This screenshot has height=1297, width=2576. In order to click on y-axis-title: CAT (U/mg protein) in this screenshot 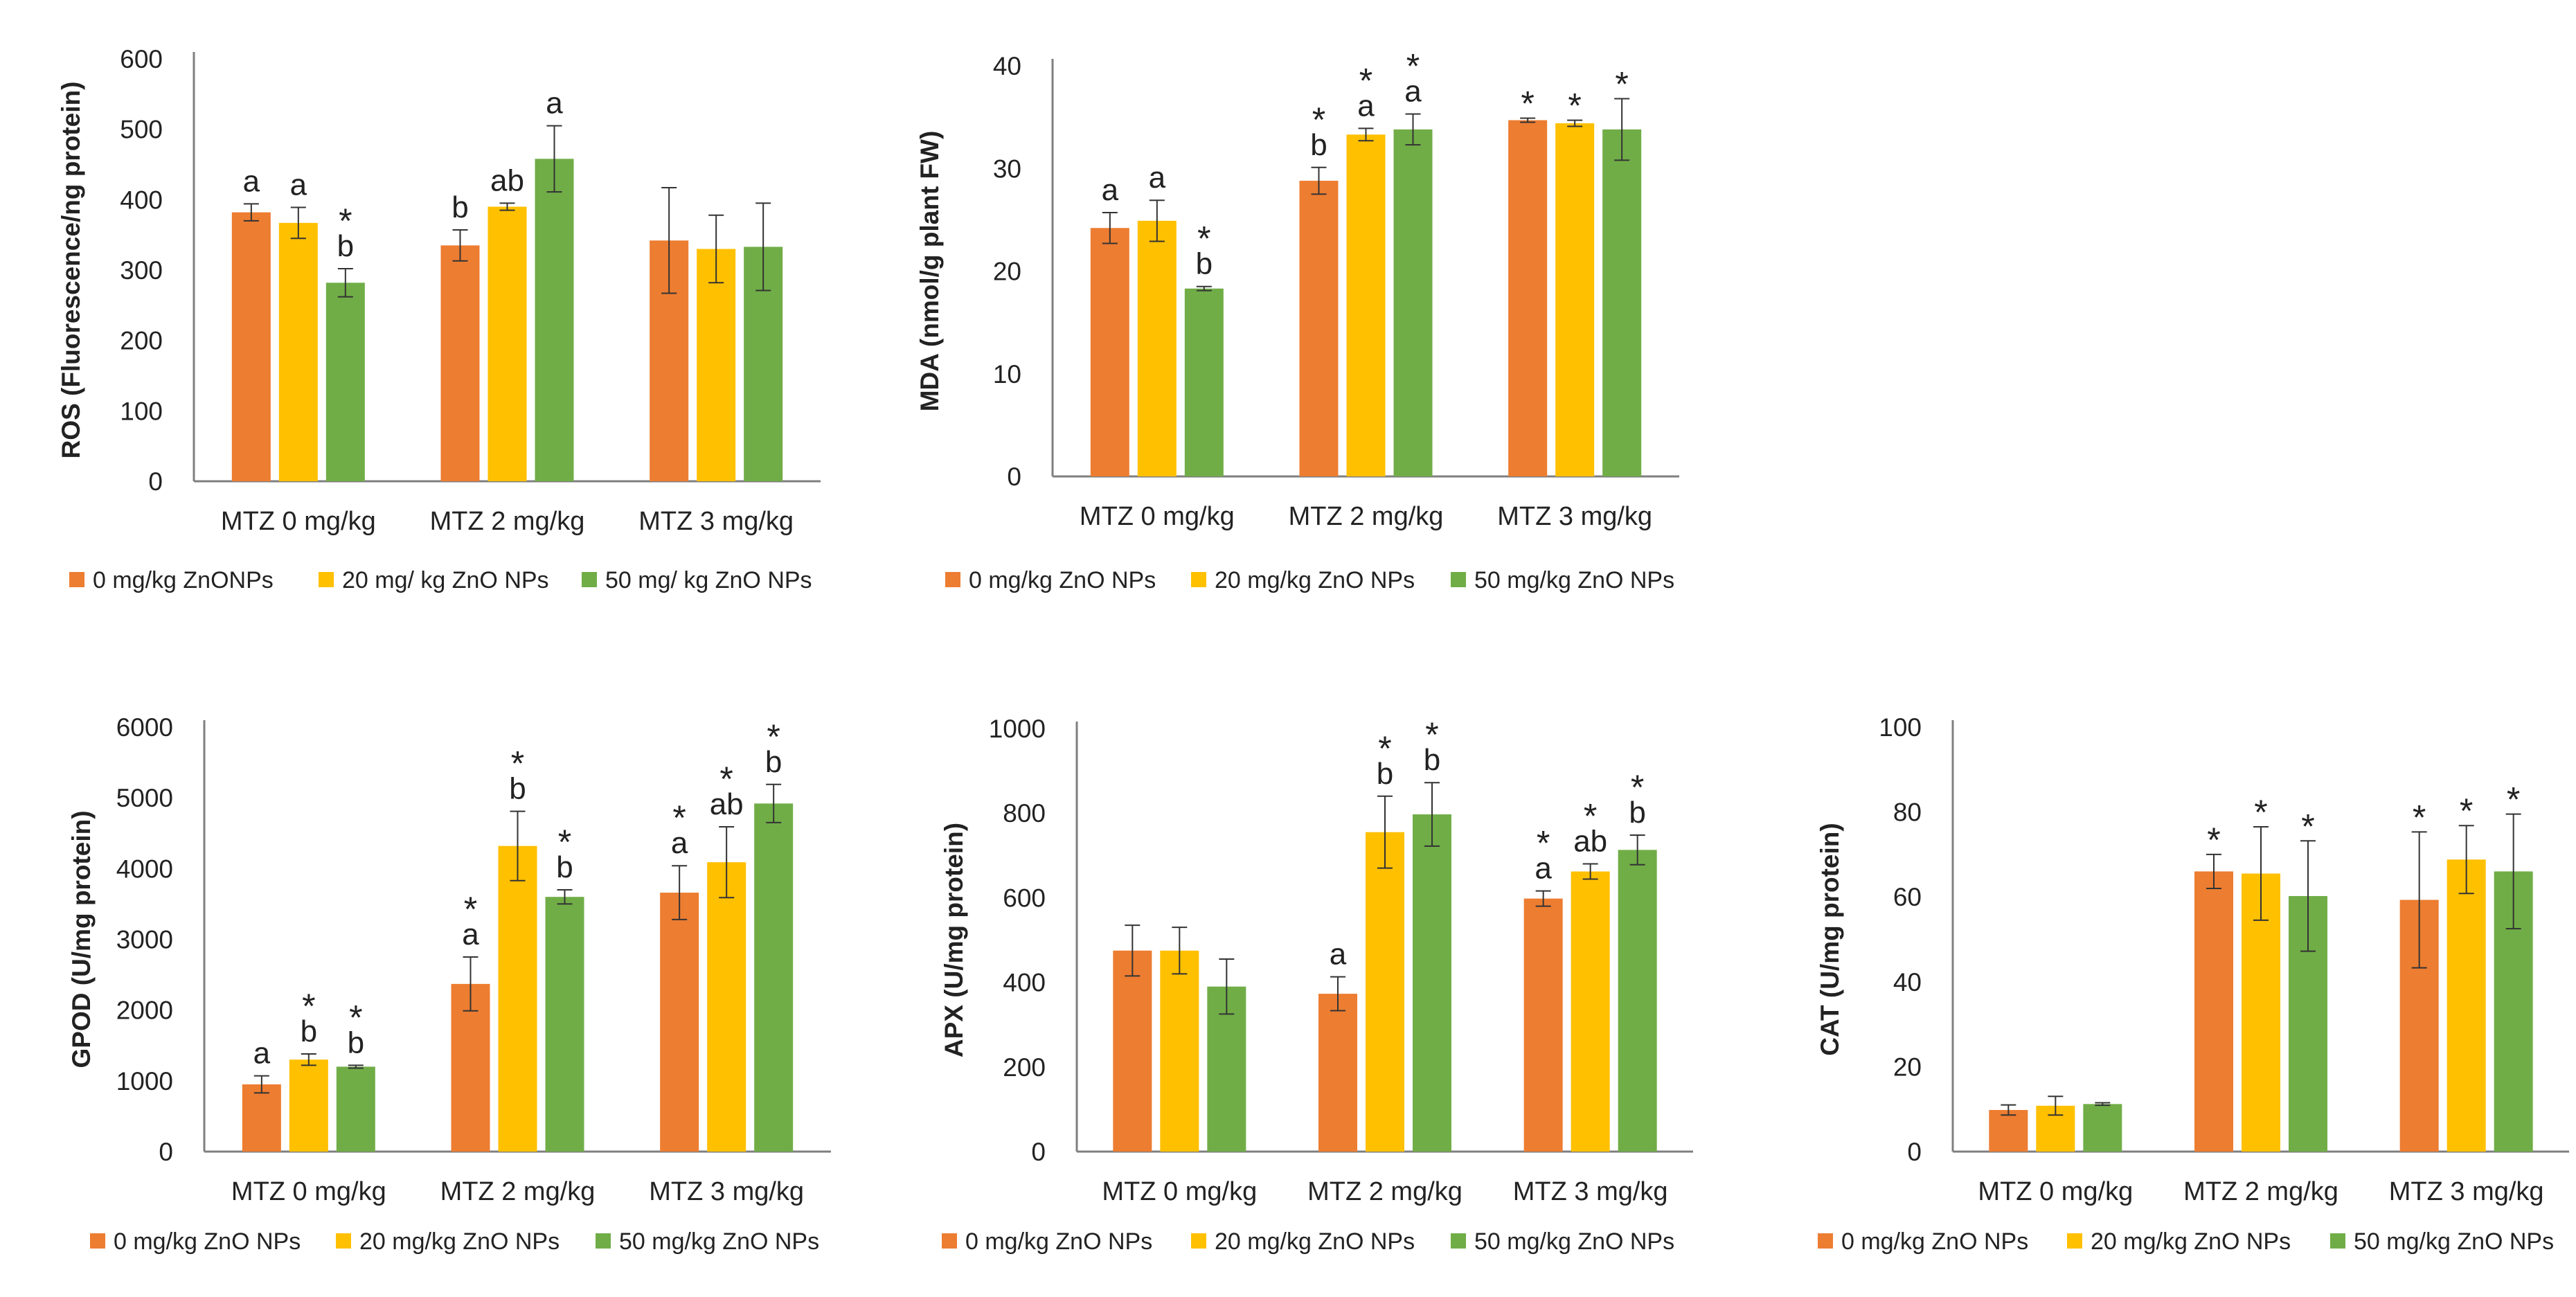, I will do `click(1830, 939)`.